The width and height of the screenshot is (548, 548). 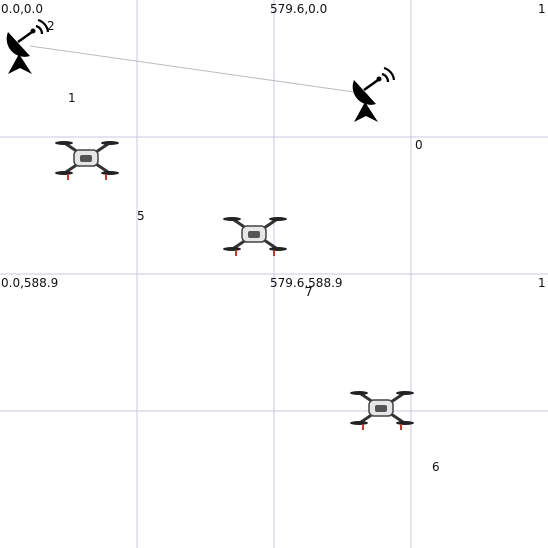 I want to click on node-label-5: 5, so click(x=141, y=216).